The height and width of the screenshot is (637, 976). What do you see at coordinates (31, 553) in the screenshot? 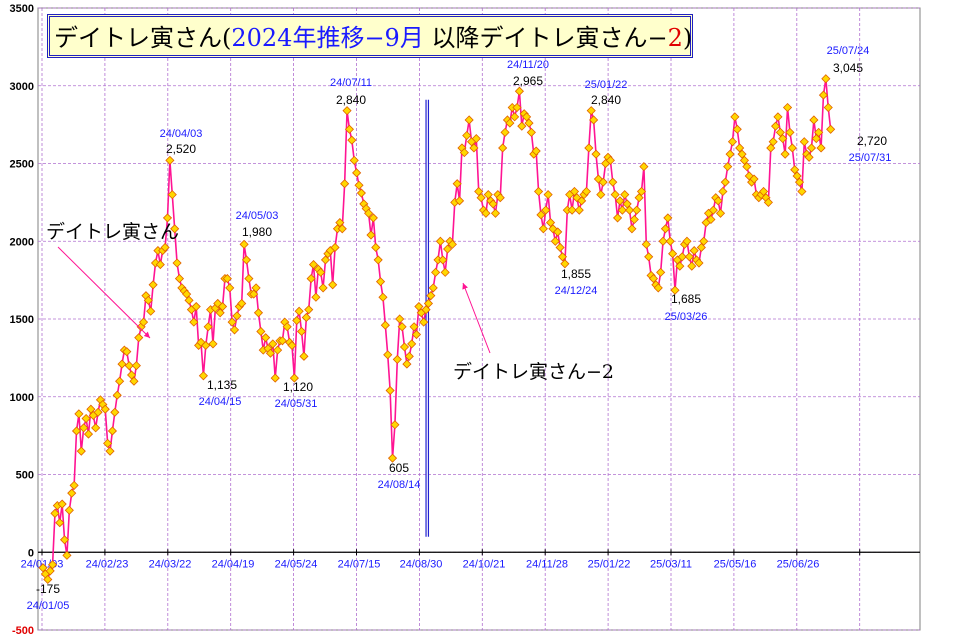
I see `y-tick-label: 0` at bounding box center [31, 553].